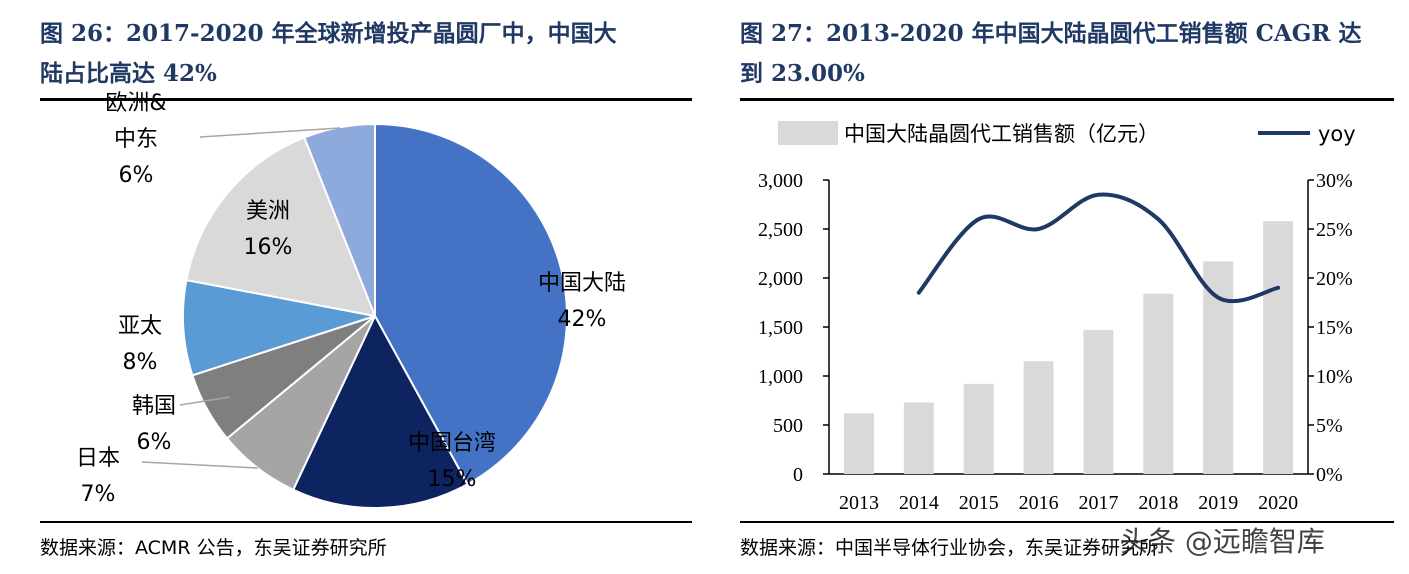 The width and height of the screenshot is (1409, 574). What do you see at coordinates (1158, 503) in the screenshot?
I see `x-tick-label-5: 2018` at bounding box center [1158, 503].